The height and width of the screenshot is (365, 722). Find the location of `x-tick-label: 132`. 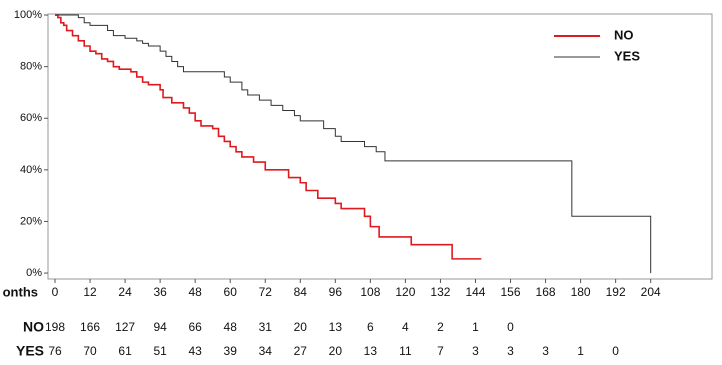

x-tick-label: 132 is located at coordinates (440, 292).